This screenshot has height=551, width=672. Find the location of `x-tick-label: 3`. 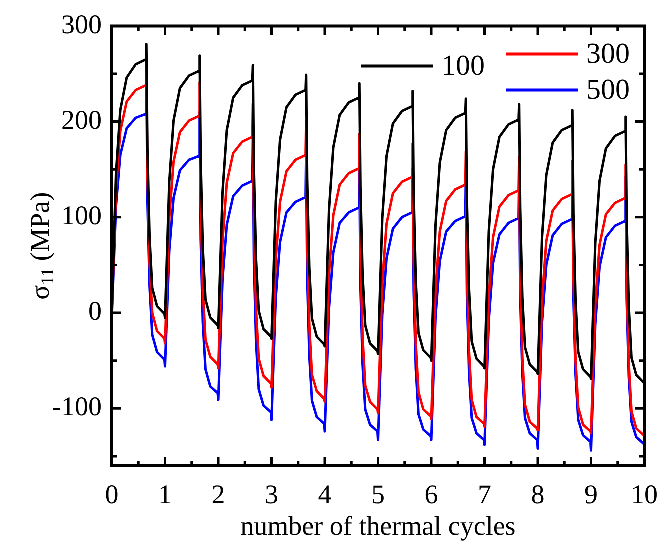

x-tick-label: 3 is located at coordinates (271, 494).